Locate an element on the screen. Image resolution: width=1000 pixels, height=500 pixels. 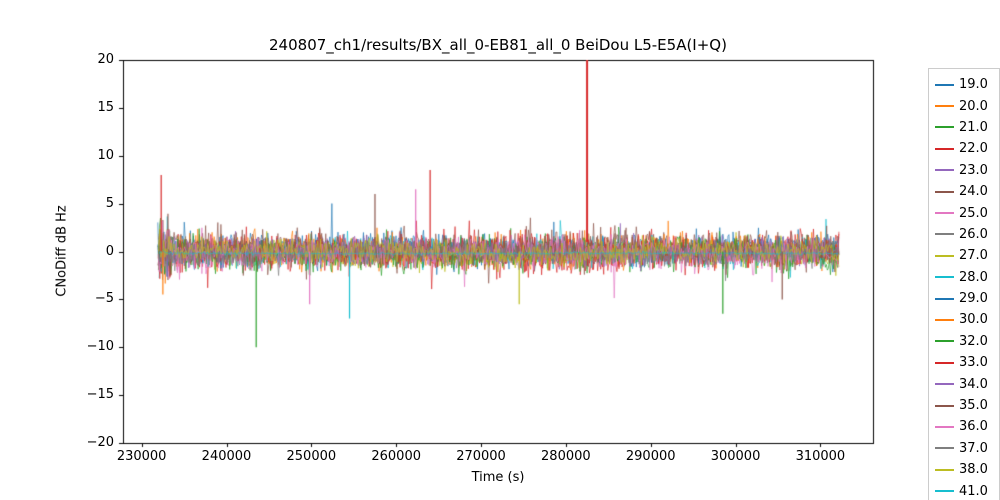
legend-entry: 29.0 is located at coordinates (967, 298).